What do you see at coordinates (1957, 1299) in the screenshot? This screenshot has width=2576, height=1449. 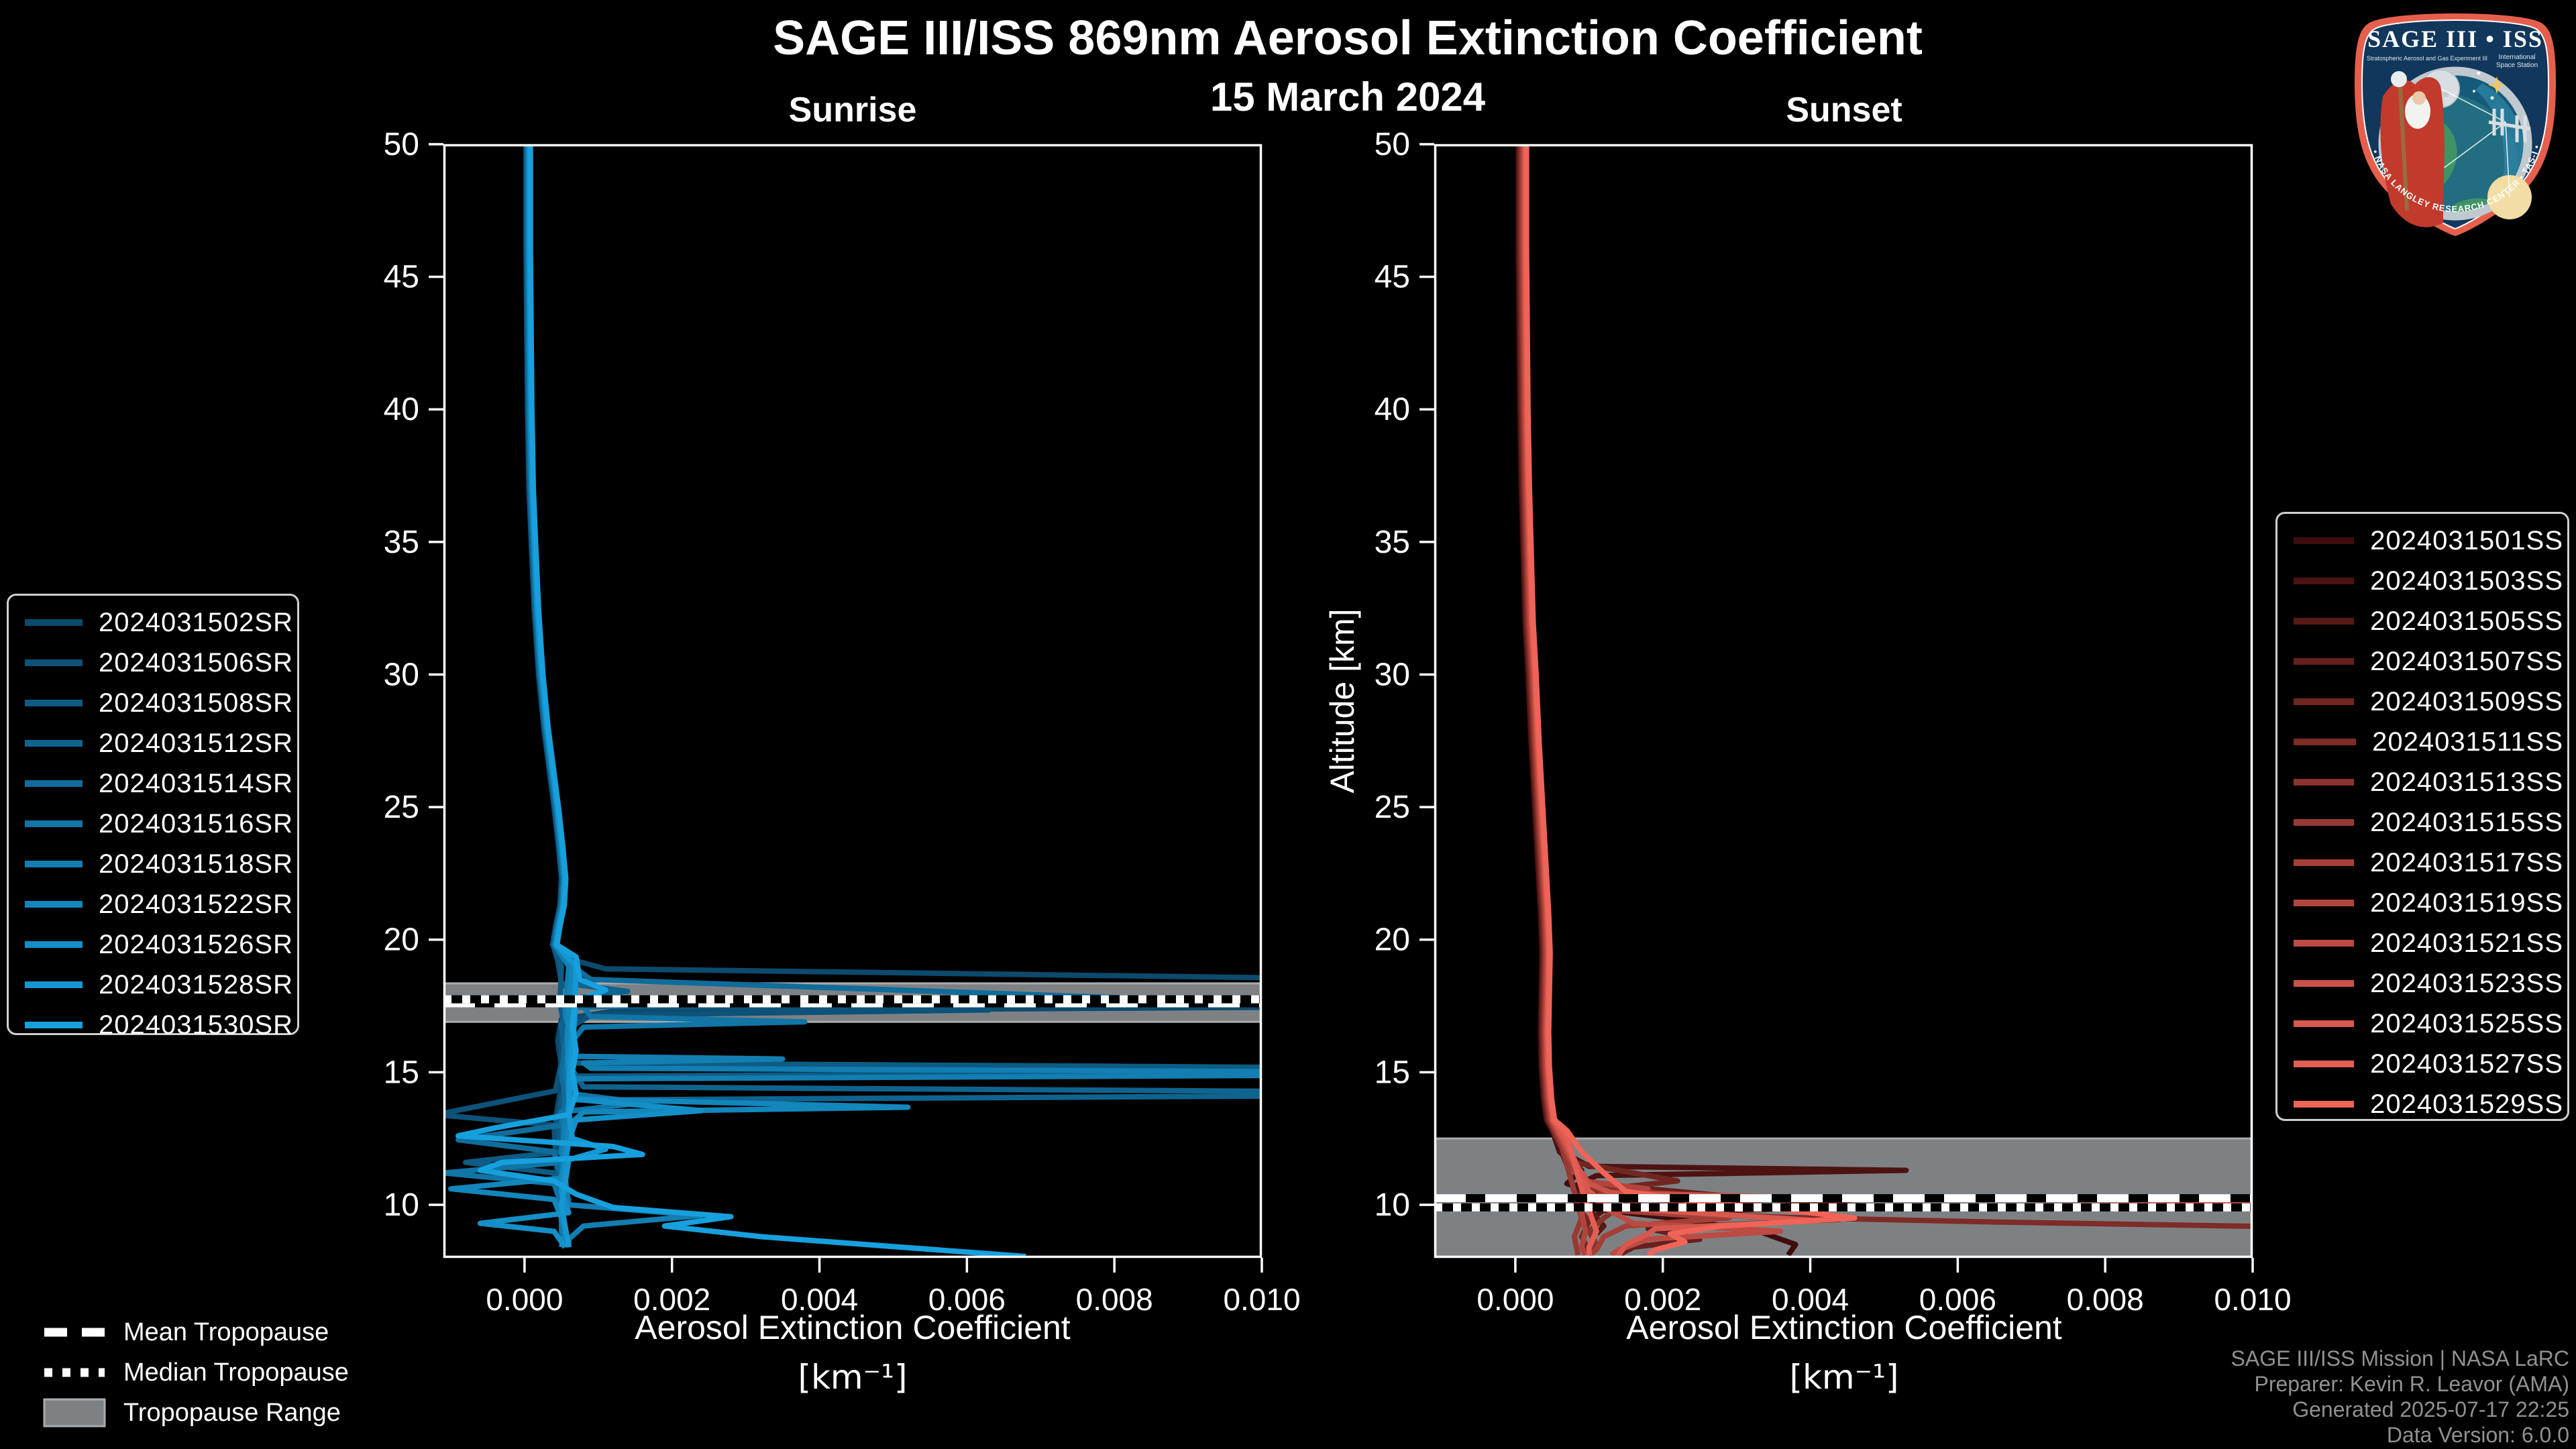 I see `x-tick-label: 0.006` at bounding box center [1957, 1299].